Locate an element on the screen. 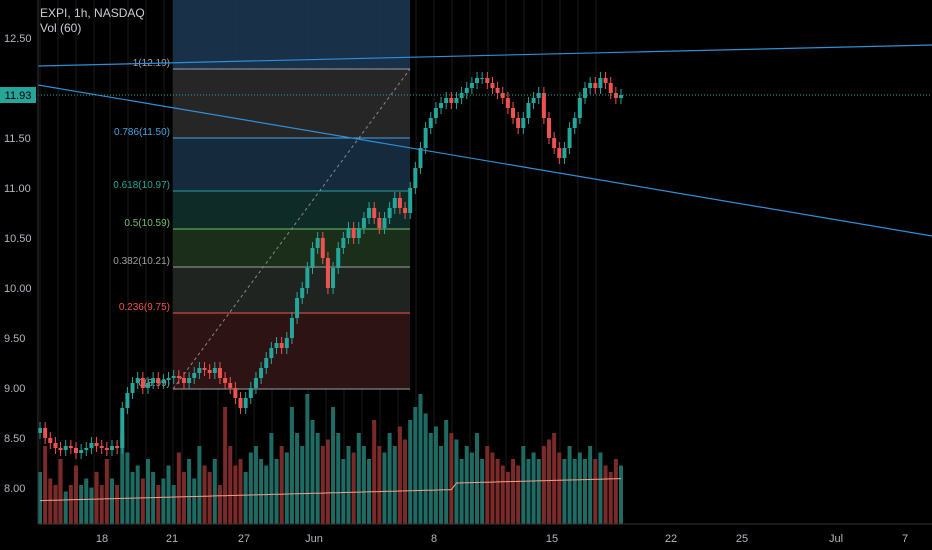 This screenshot has width=932, height=550. y-axis-tick-label: 9.50 is located at coordinates (14, 339).